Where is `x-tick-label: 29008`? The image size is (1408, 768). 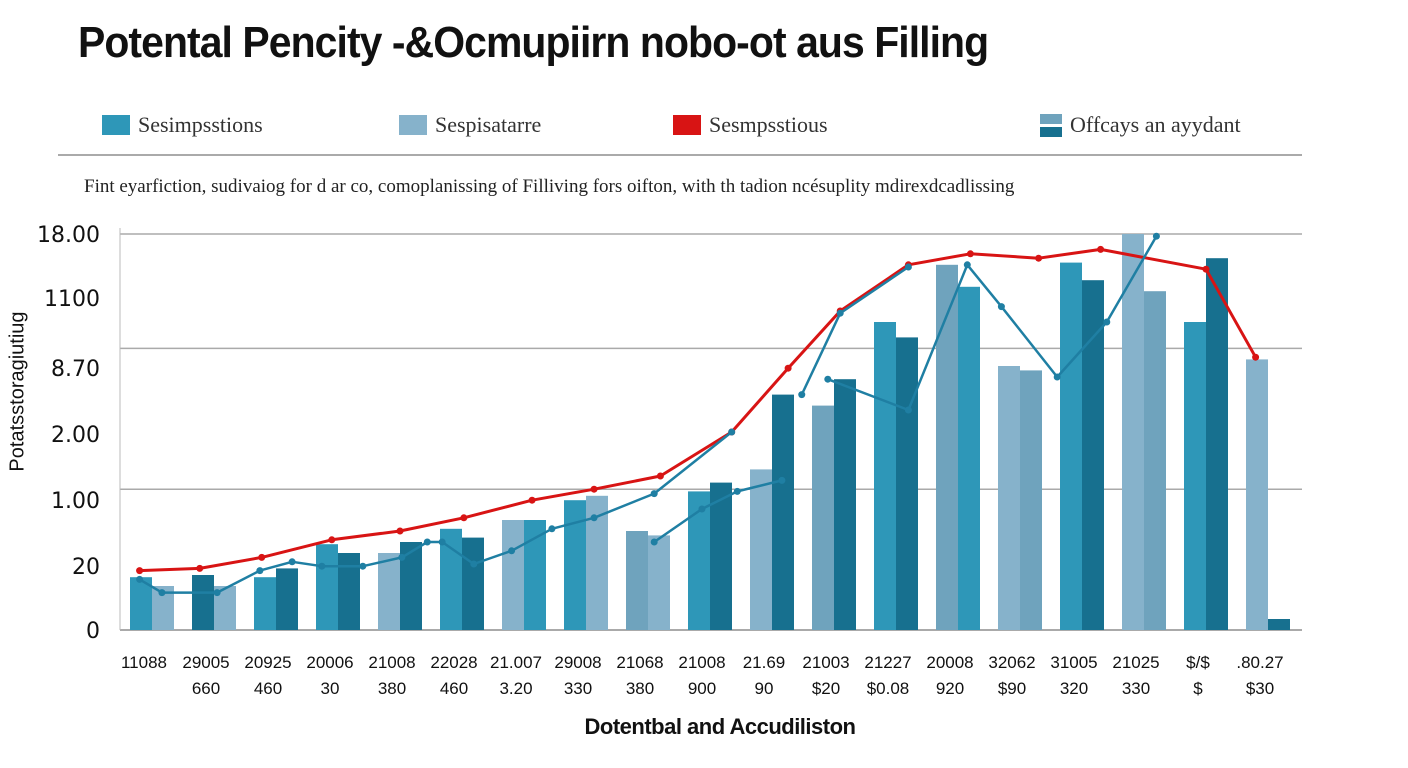
x-tick-label: 29008 is located at coordinates (577, 662).